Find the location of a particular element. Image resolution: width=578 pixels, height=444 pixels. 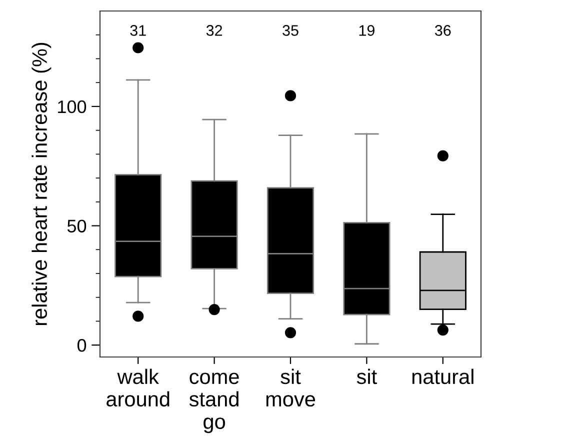

annotation: 35 is located at coordinates (290, 30).